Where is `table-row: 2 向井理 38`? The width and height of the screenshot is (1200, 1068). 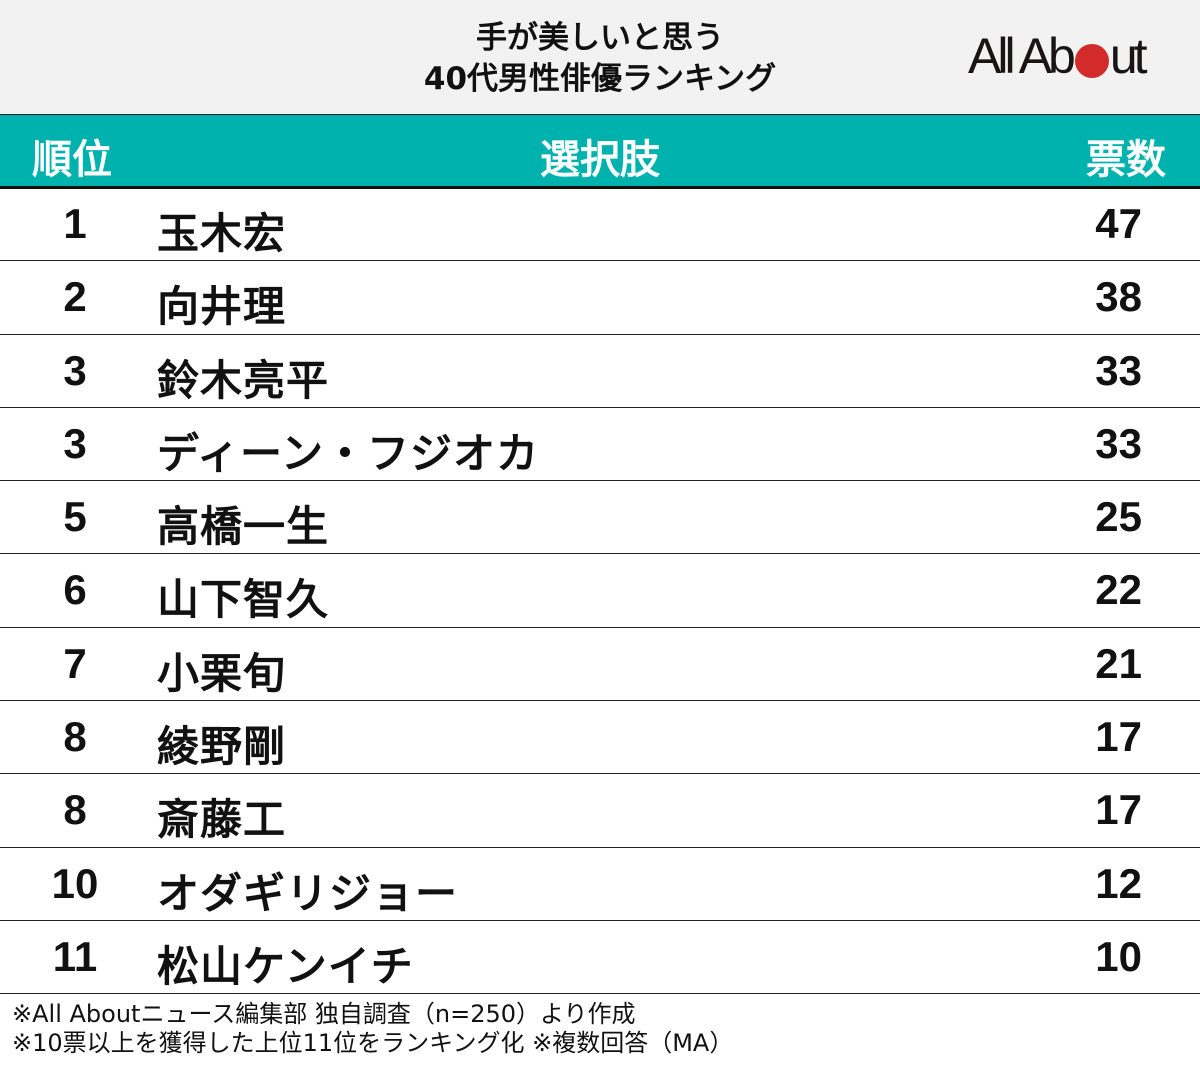 table-row: 2 向井理 38 is located at coordinates (600, 298).